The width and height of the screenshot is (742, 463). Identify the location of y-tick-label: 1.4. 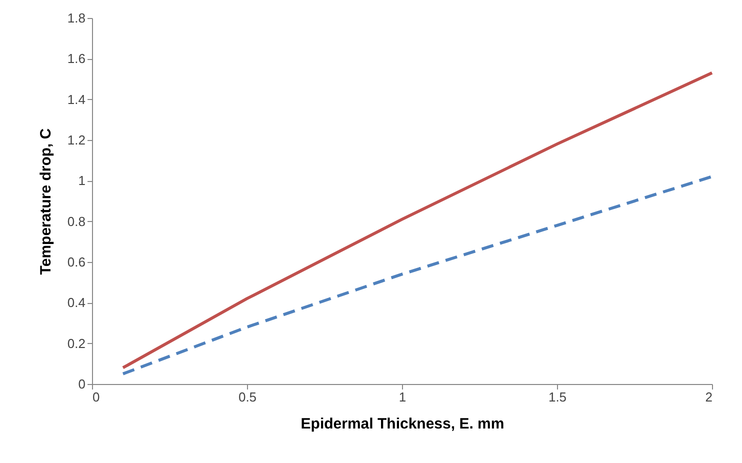
(76, 99).